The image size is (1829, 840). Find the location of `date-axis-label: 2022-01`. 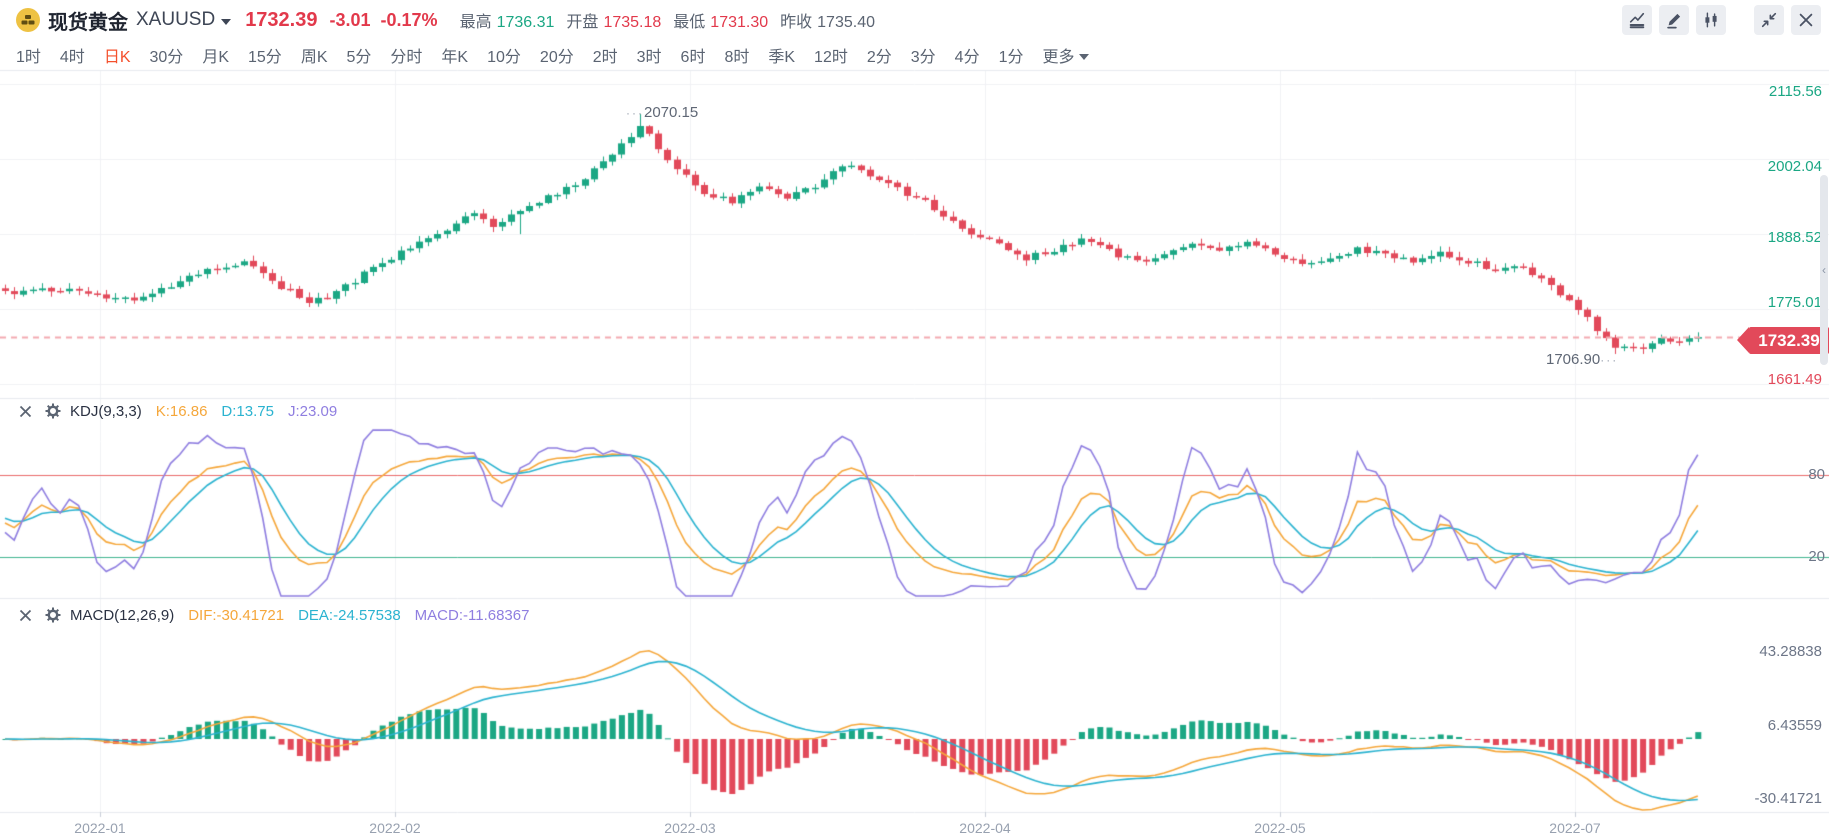

date-axis-label: 2022-01 is located at coordinates (100, 828).